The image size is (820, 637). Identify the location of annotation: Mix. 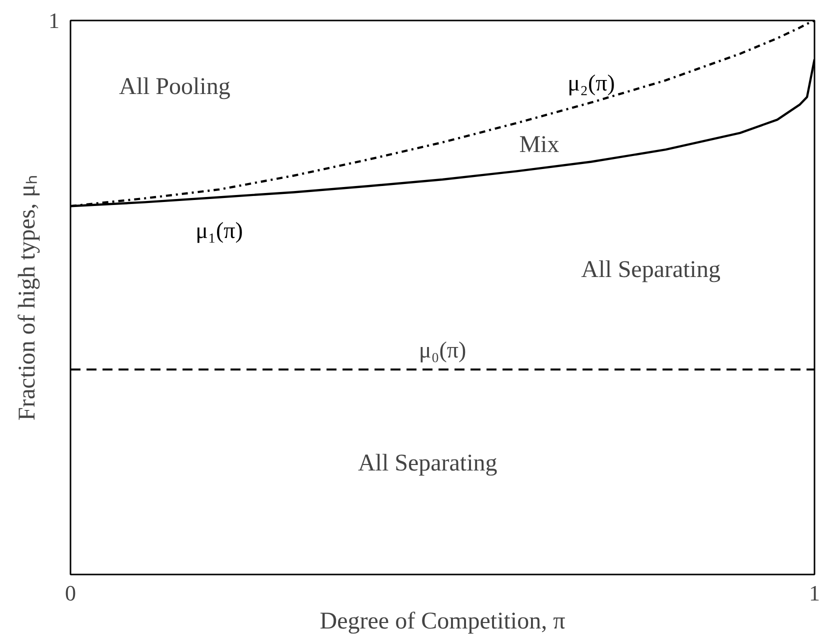
(539, 145).